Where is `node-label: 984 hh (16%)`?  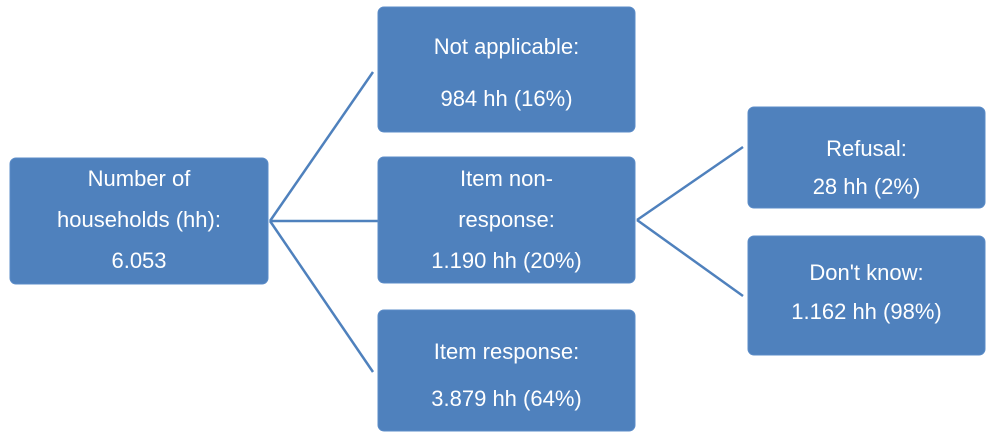
node-label: 984 hh (16%) is located at coordinates (506, 98).